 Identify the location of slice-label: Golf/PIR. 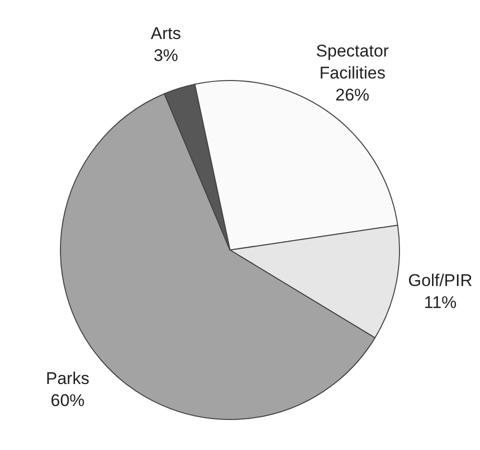
(440, 280).